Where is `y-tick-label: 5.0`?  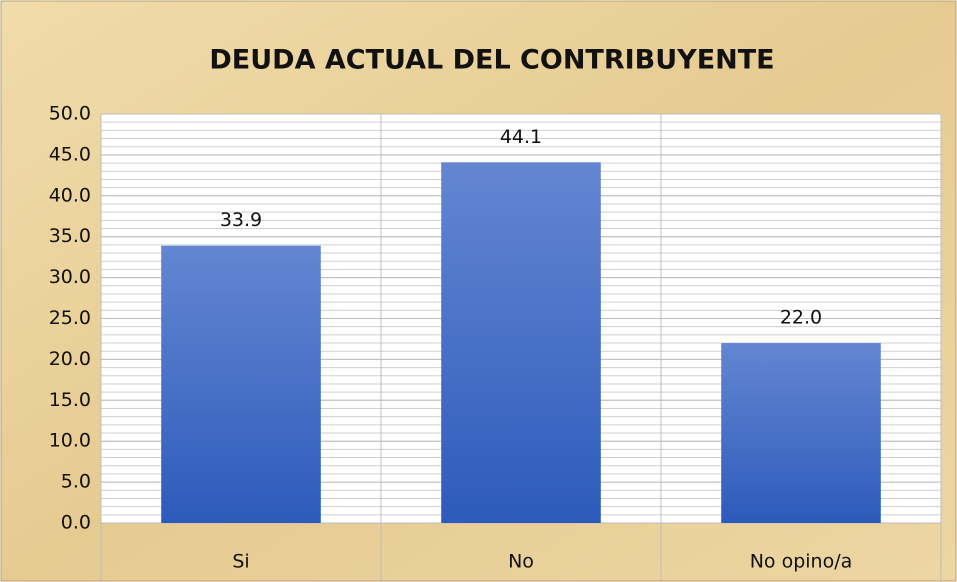
y-tick-label: 5.0 is located at coordinates (76, 482).